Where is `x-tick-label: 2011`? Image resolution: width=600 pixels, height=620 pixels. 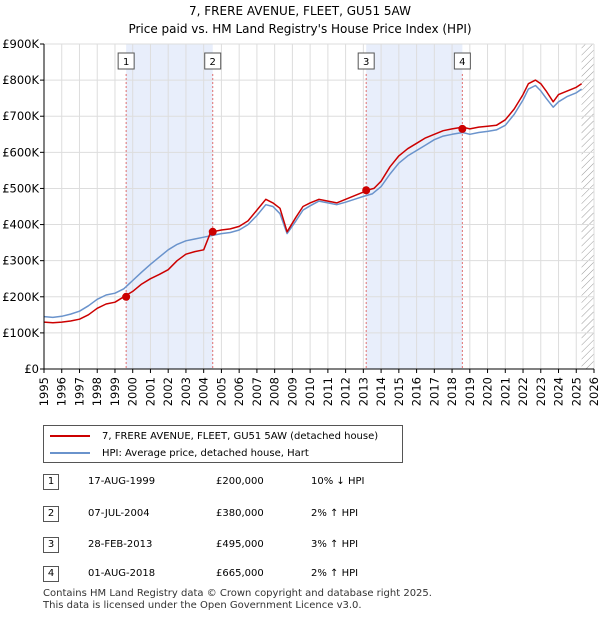
x-tick-label: 2011 is located at coordinates (328, 391).